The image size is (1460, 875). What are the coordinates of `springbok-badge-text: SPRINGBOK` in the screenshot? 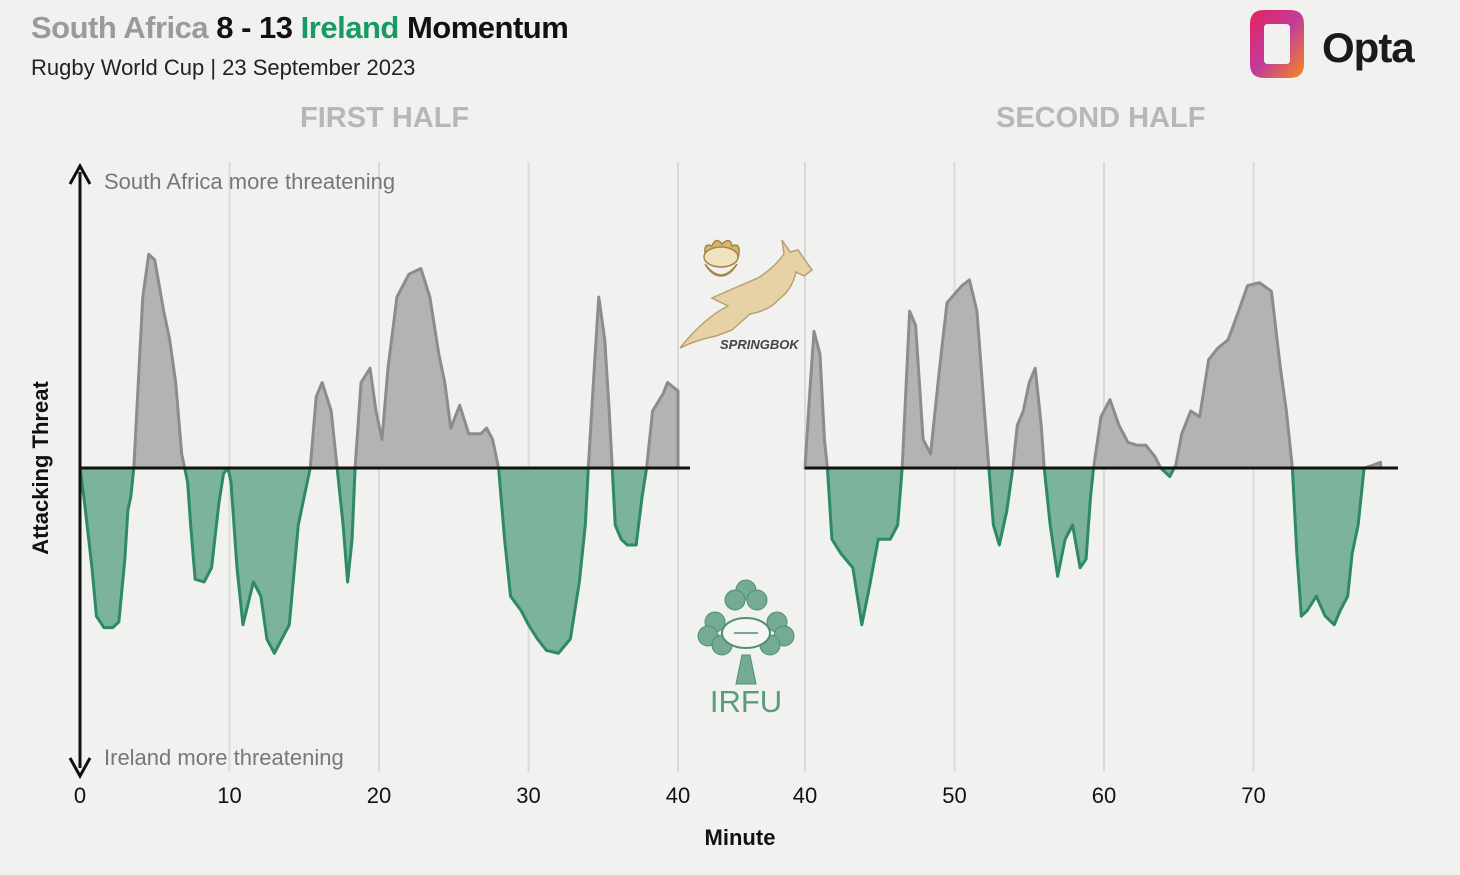 It's located at (760, 344).